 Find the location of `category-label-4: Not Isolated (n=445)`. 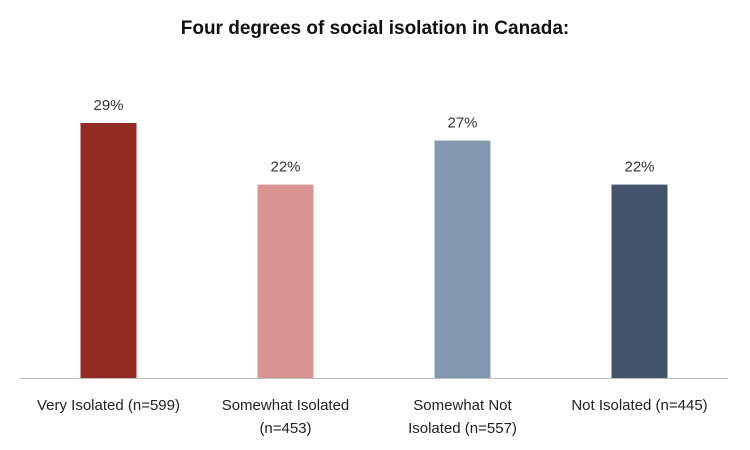

category-label-4: Not Isolated (n=445) is located at coordinates (639, 405).